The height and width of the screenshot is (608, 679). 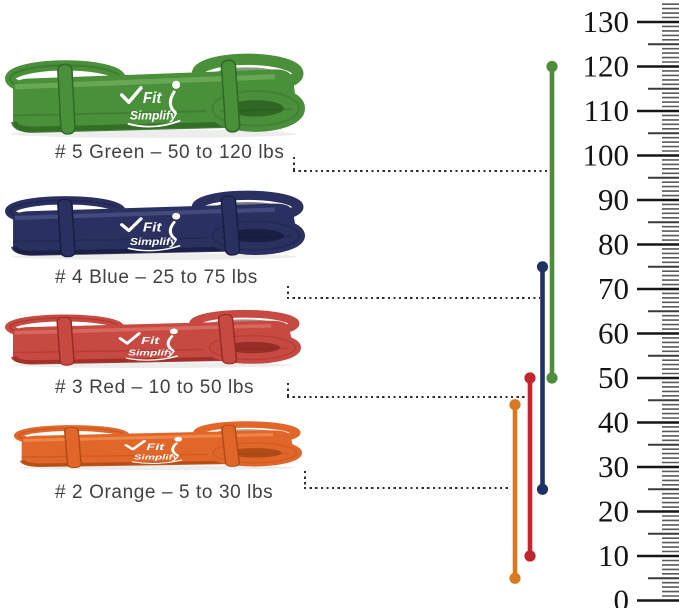 I want to click on ruler-label-70: 70, so click(x=613, y=288).